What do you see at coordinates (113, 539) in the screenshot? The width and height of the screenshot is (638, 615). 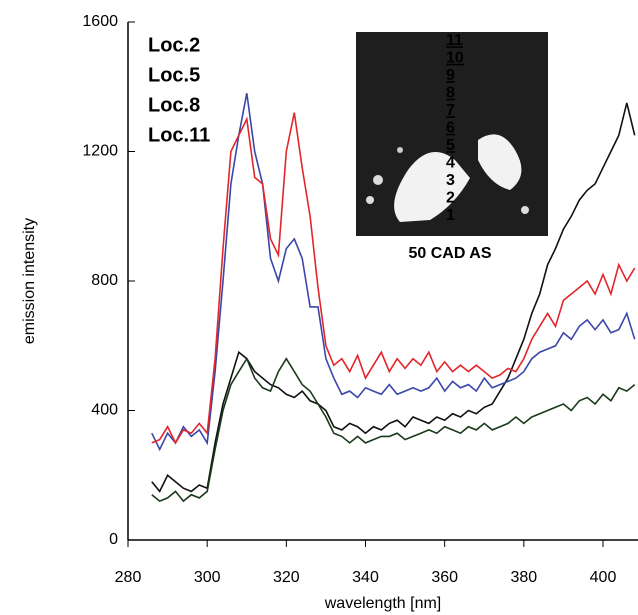 I see `y-tick-label: 0` at bounding box center [113, 539].